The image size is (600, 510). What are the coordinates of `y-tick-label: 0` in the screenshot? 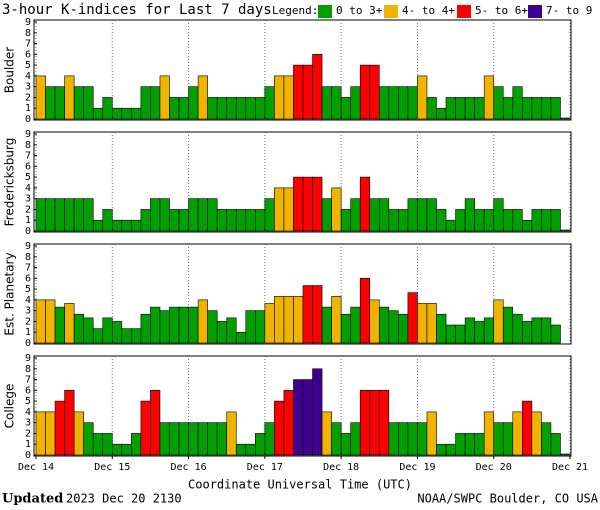 It's located at (28, 231).